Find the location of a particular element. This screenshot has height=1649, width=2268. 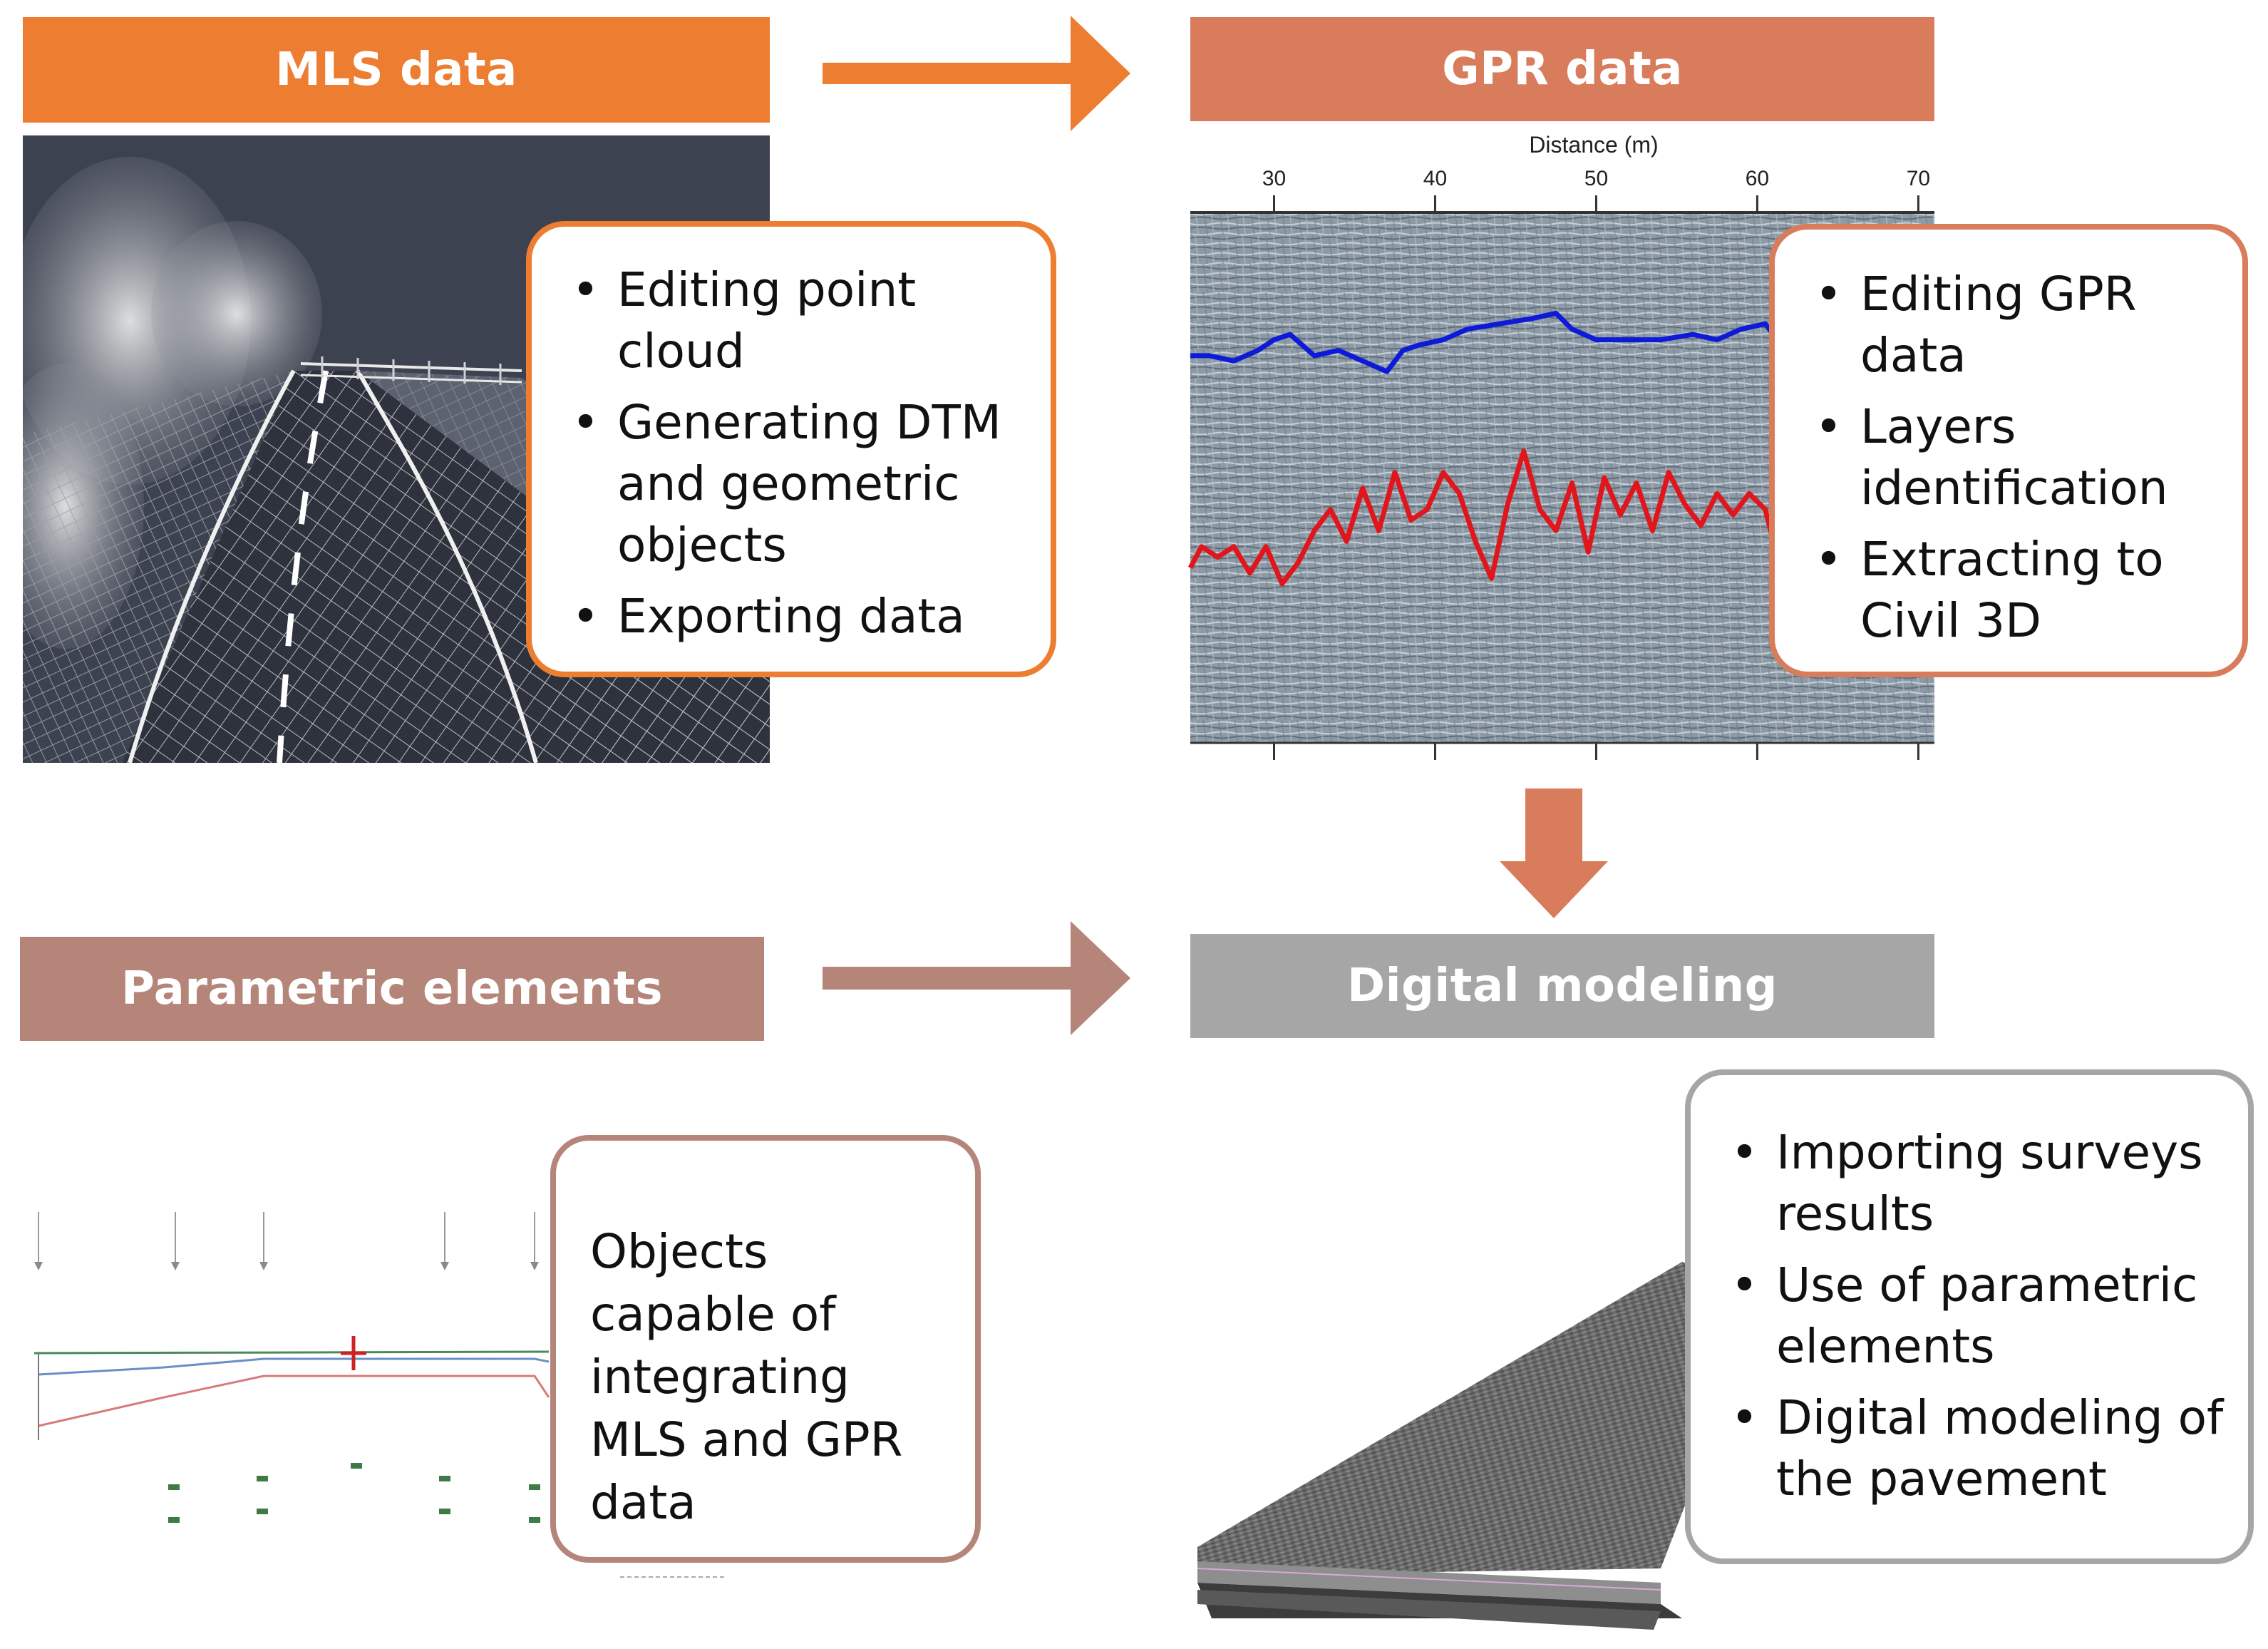

x-tick-label: 60 is located at coordinates (1757, 178).